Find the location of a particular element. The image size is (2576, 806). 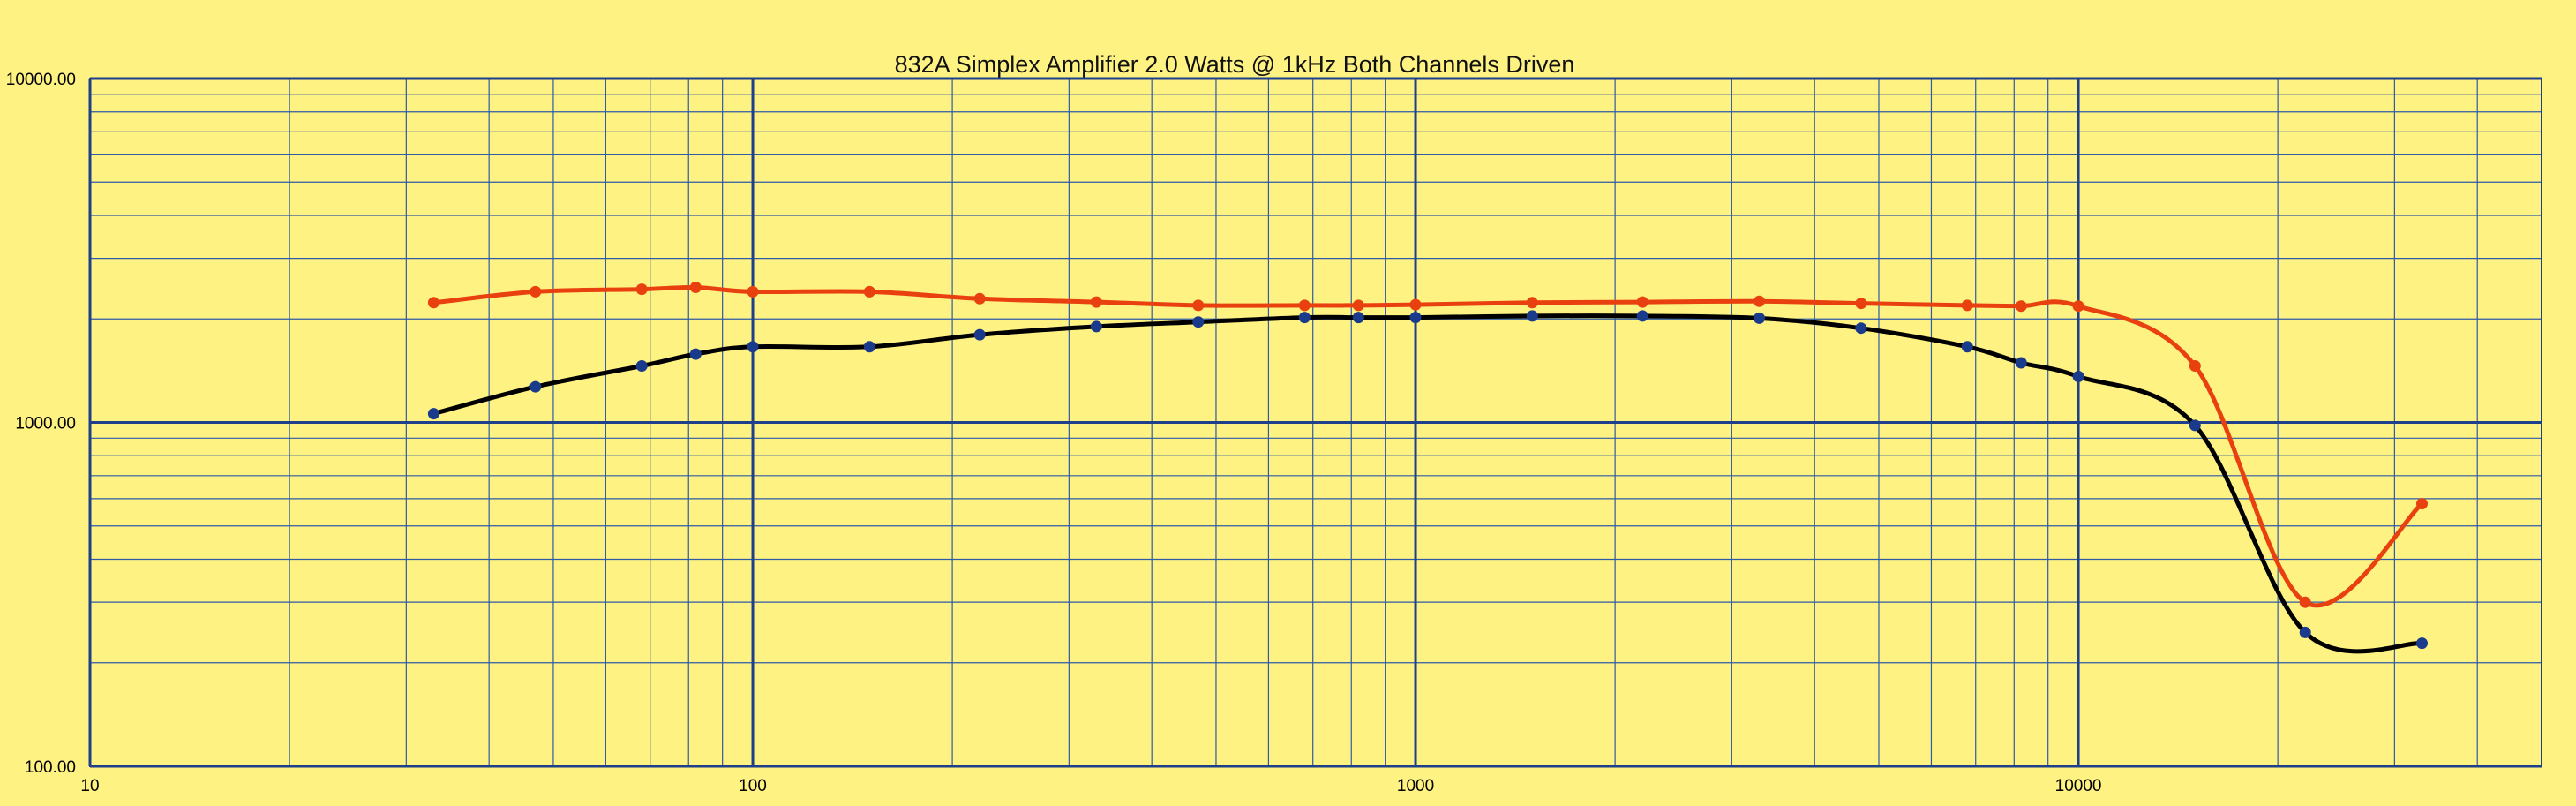

y-tick-labels: 100.00 1000.00 10000.00 is located at coordinates (41, 424).